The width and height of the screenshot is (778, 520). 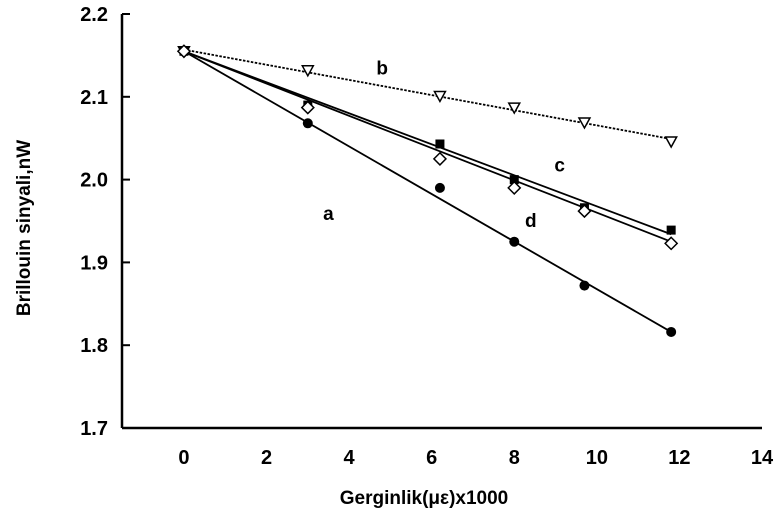 What do you see at coordinates (94, 15) in the screenshot?
I see `y-tick-label: 2.2` at bounding box center [94, 15].